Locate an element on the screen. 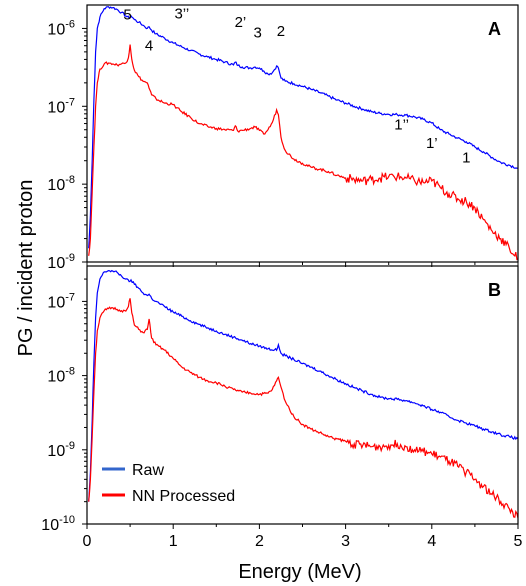 This screenshot has height=586, width=526. x-tick-label-3: 3 is located at coordinates (345, 541).